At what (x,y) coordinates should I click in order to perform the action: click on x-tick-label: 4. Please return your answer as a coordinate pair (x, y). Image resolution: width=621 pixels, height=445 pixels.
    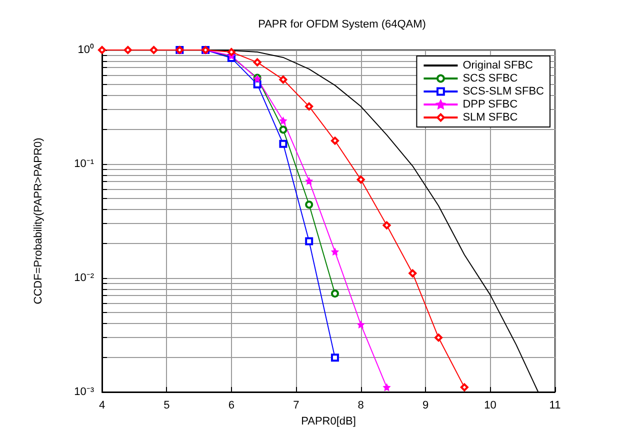
    Looking at the image, I should click on (102, 406).